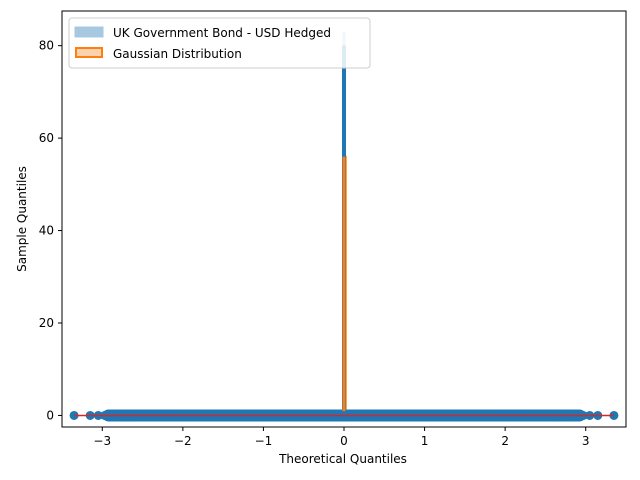  I want to click on x-tick-label: 2, so click(505, 441).